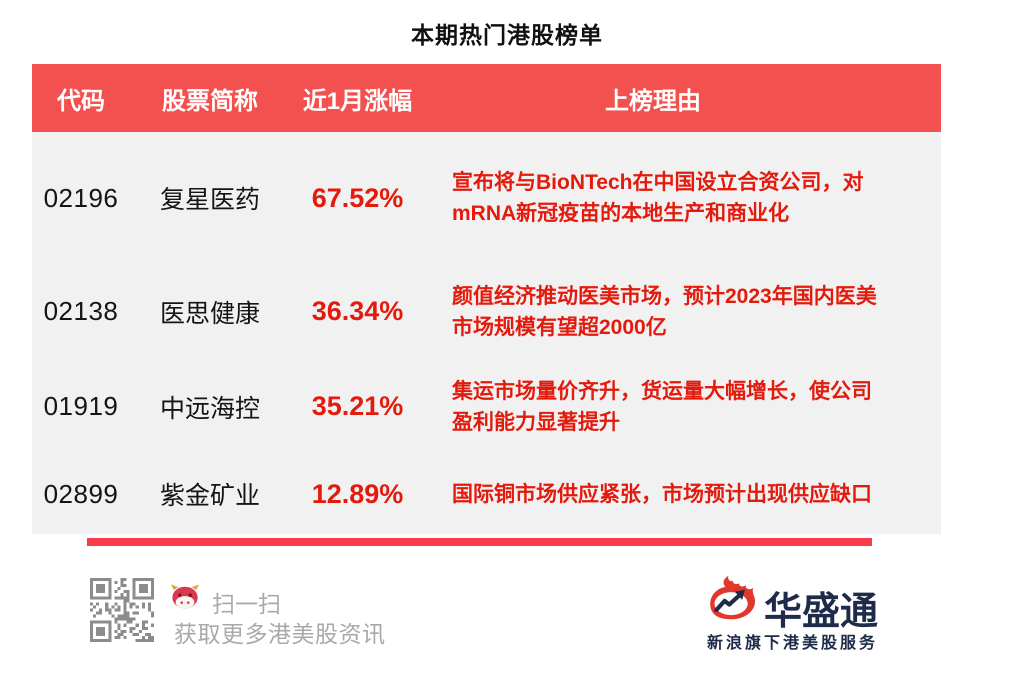  Describe the element at coordinates (209, 408) in the screenshot. I see `stock-name: 中远海控` at that location.